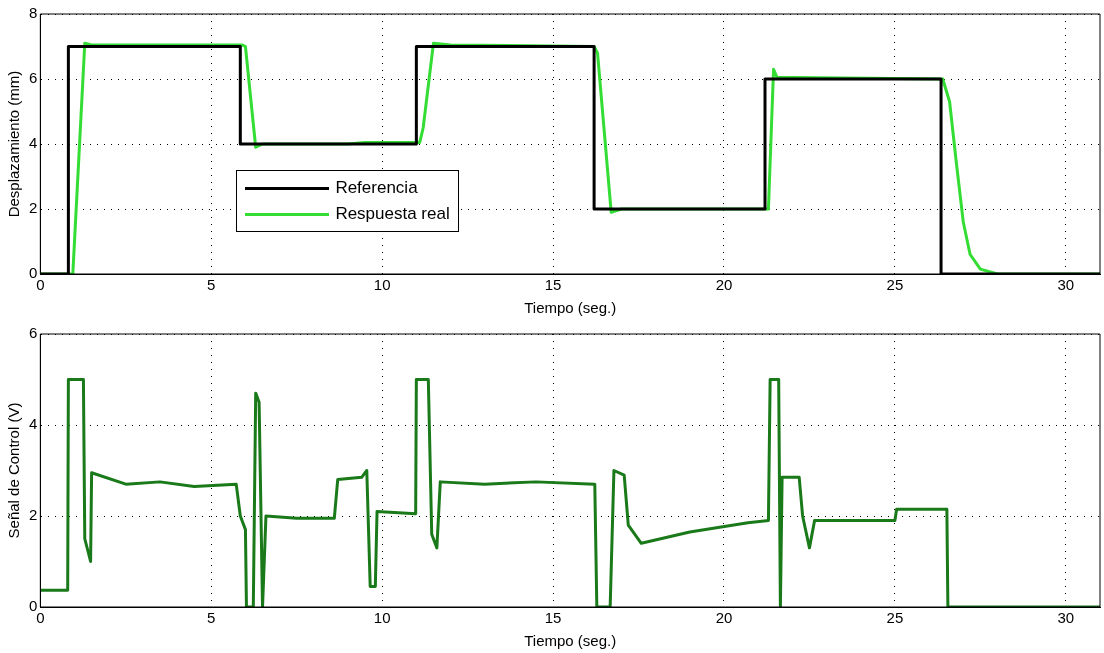 This screenshot has width=1104, height=653. Describe the element at coordinates (14, 144) in the screenshot. I see `y-axis-title: Desplazamiento (mm)` at that location.